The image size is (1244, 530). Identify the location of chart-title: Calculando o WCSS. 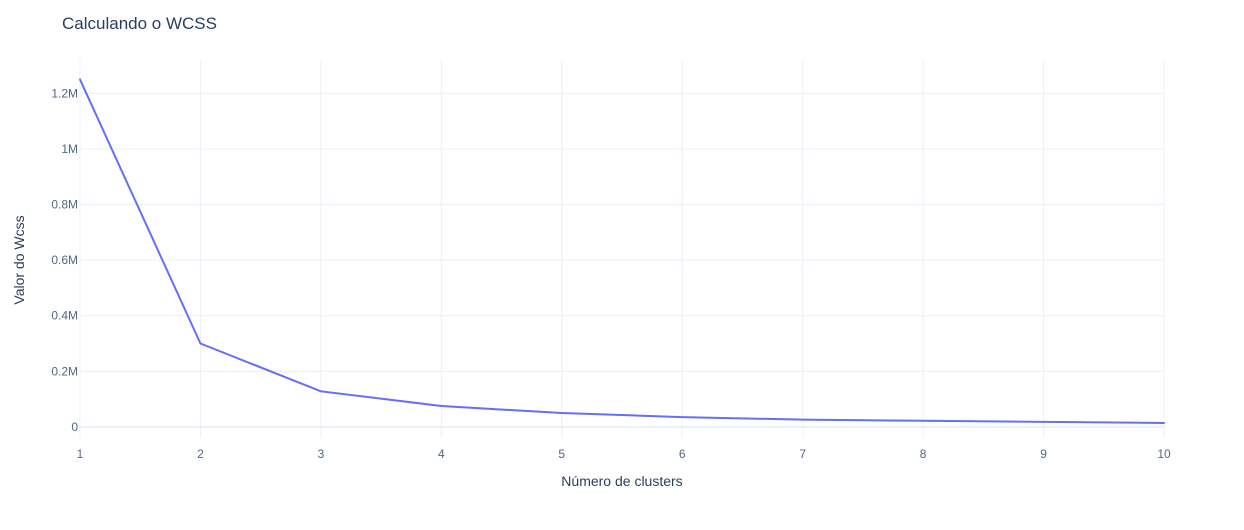
(139, 23).